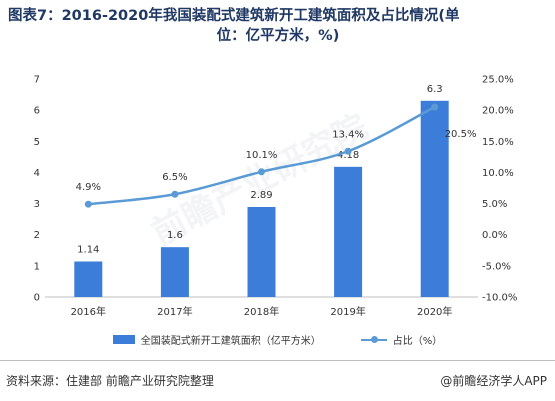 The image size is (555, 401). Describe the element at coordinates (37, 235) in the screenshot. I see `y-left-tick-label: 2` at that location.